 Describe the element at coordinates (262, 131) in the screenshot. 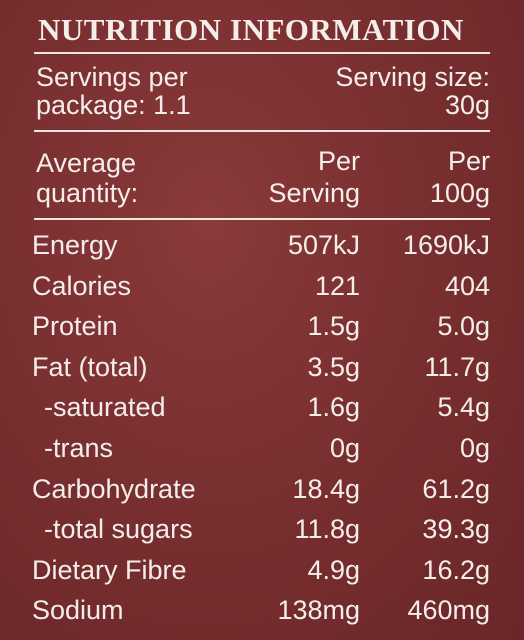

I see `rule-servings` at that location.